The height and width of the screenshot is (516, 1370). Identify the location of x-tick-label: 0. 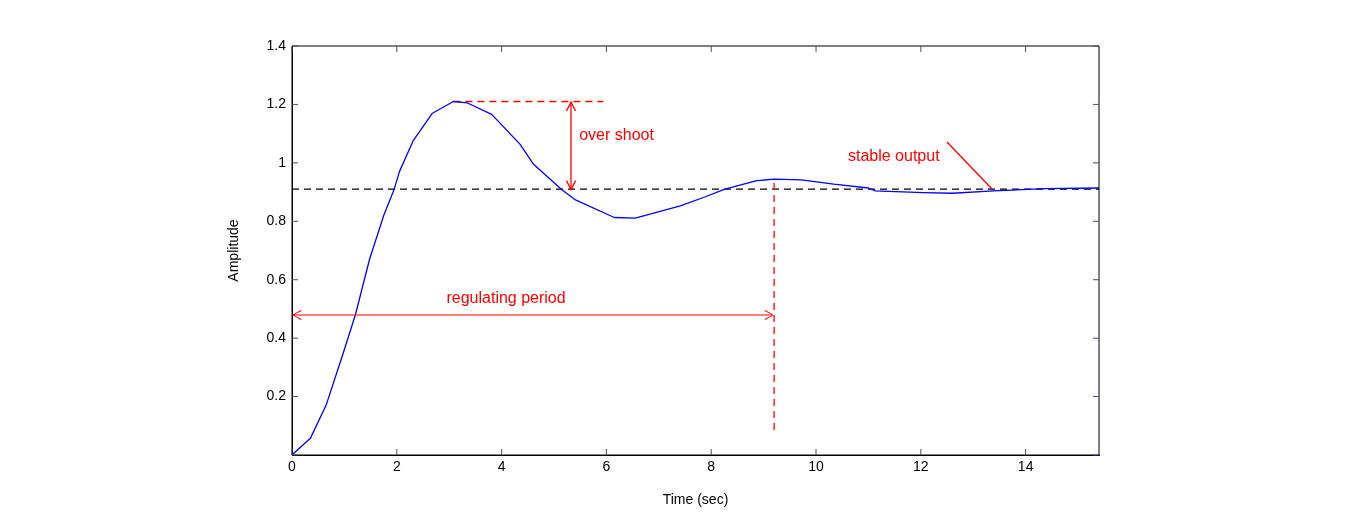
(292, 466).